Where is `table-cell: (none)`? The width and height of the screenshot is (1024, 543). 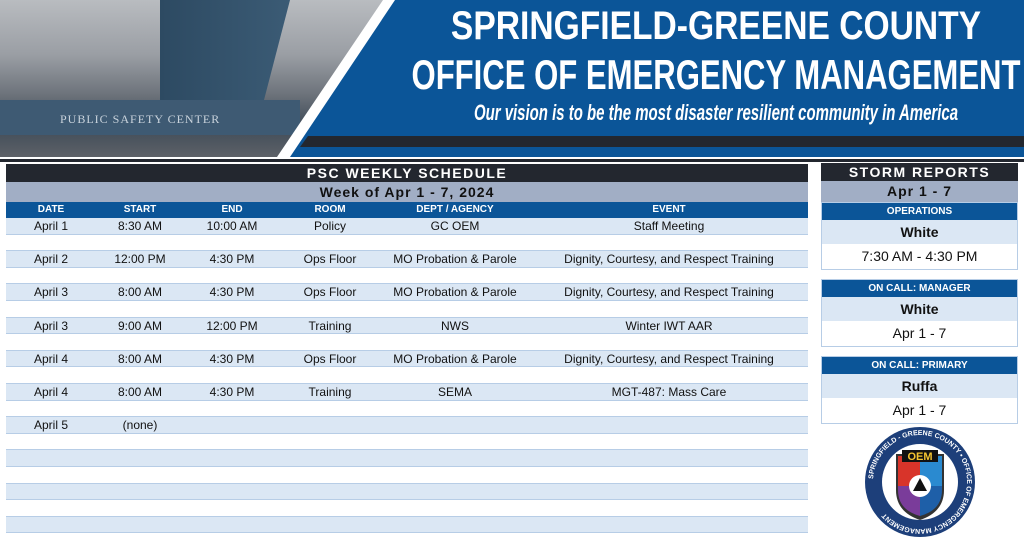 table-cell: (none) is located at coordinates (140, 425).